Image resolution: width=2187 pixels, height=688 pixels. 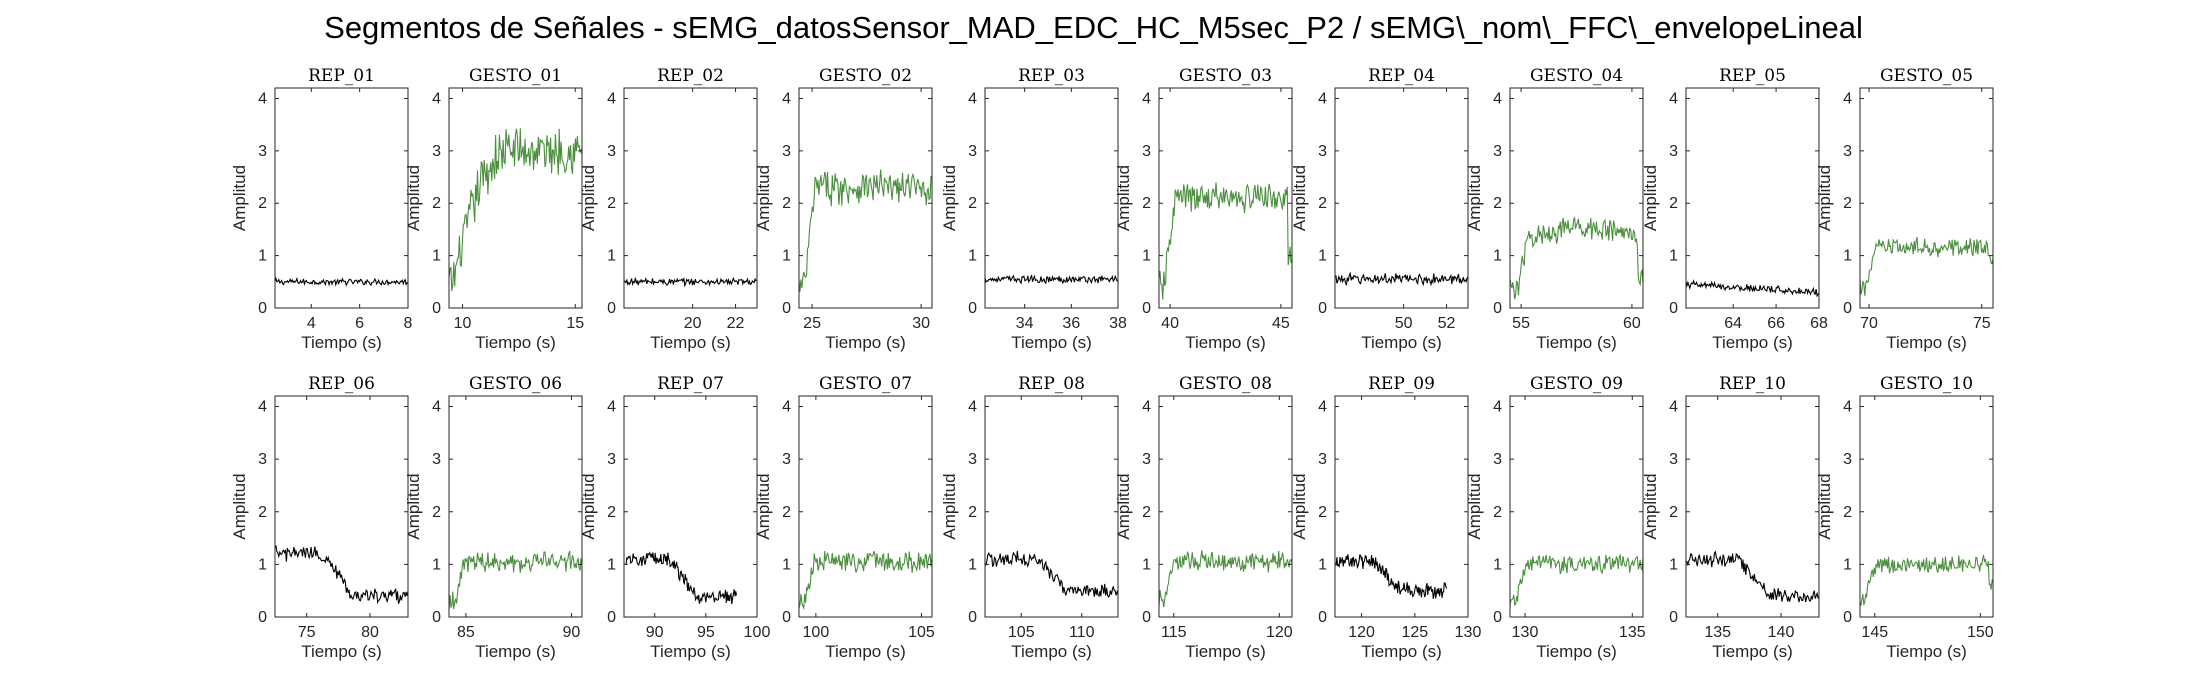 I want to click on x-tick-label: 100, so click(x=816, y=632).